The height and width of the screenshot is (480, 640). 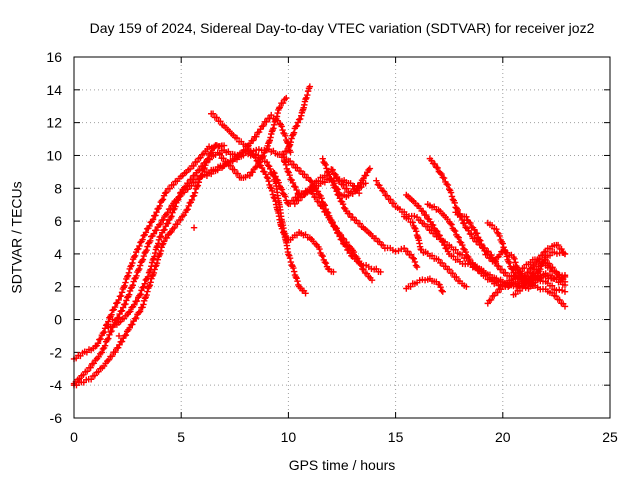 What do you see at coordinates (396, 437) in the screenshot?
I see `x-tick-label: 15` at bounding box center [396, 437].